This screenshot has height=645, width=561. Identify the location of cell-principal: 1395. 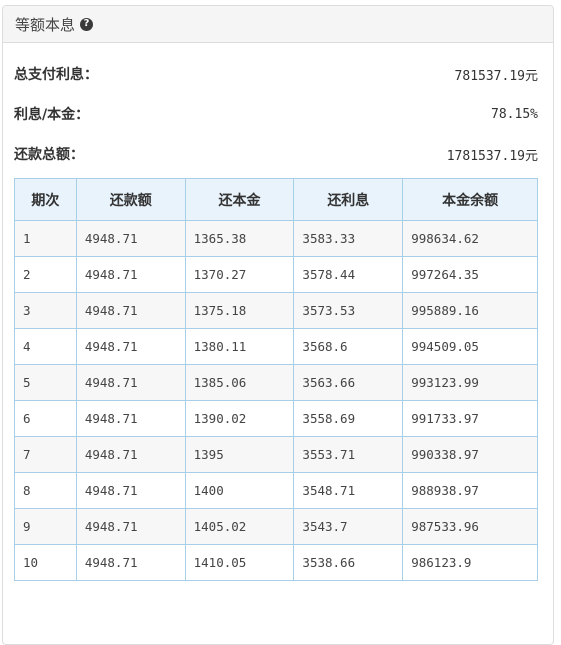
(239, 454).